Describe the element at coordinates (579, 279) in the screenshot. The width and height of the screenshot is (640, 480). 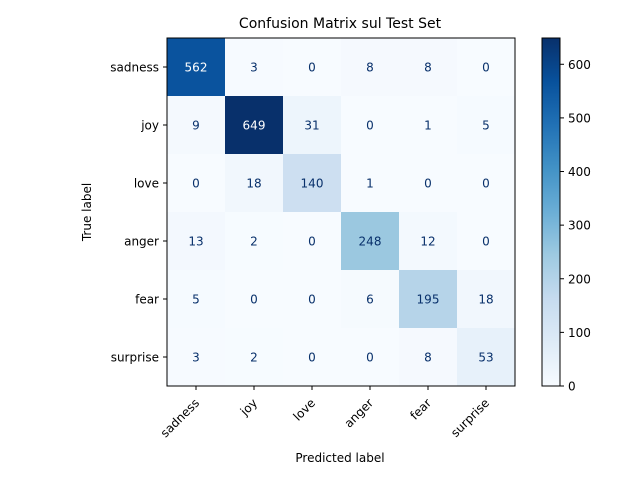
I see `colorbar-tick-label: 200` at that location.